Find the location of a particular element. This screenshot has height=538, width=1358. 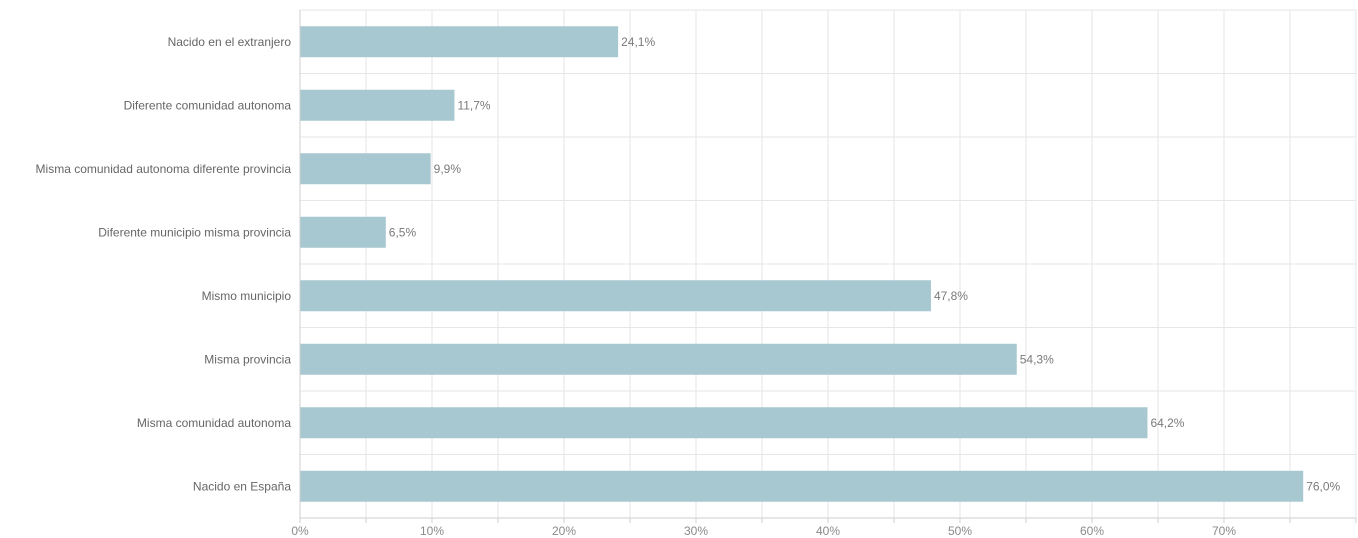

category-label: Misma comunidad autonoma is located at coordinates (214, 423).